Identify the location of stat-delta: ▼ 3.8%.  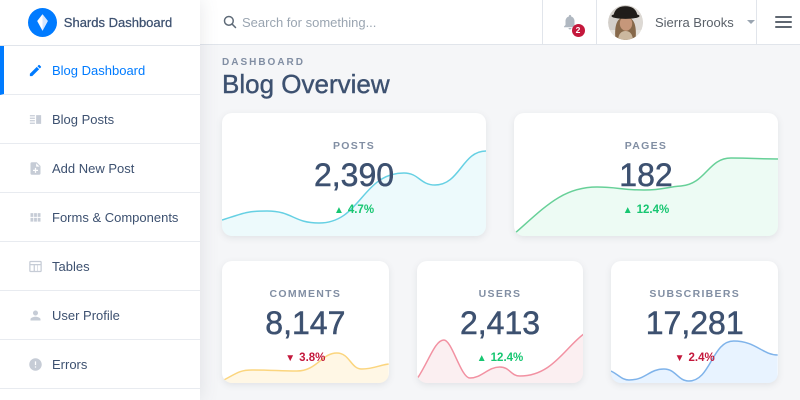
(305, 358).